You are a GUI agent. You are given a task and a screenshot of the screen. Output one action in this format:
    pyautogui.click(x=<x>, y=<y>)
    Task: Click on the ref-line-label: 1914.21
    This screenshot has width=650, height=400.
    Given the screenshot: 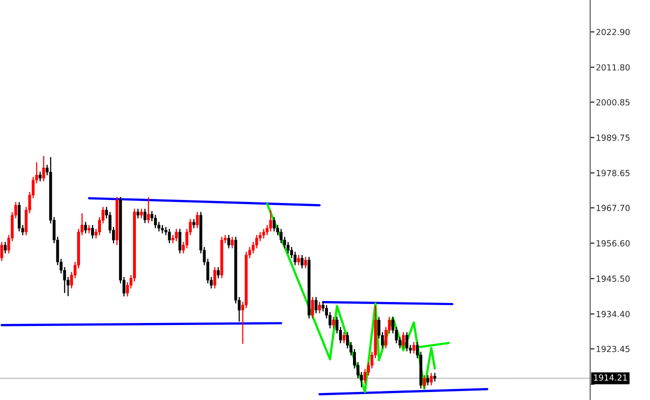 What is the action you would take?
    pyautogui.click(x=610, y=377)
    